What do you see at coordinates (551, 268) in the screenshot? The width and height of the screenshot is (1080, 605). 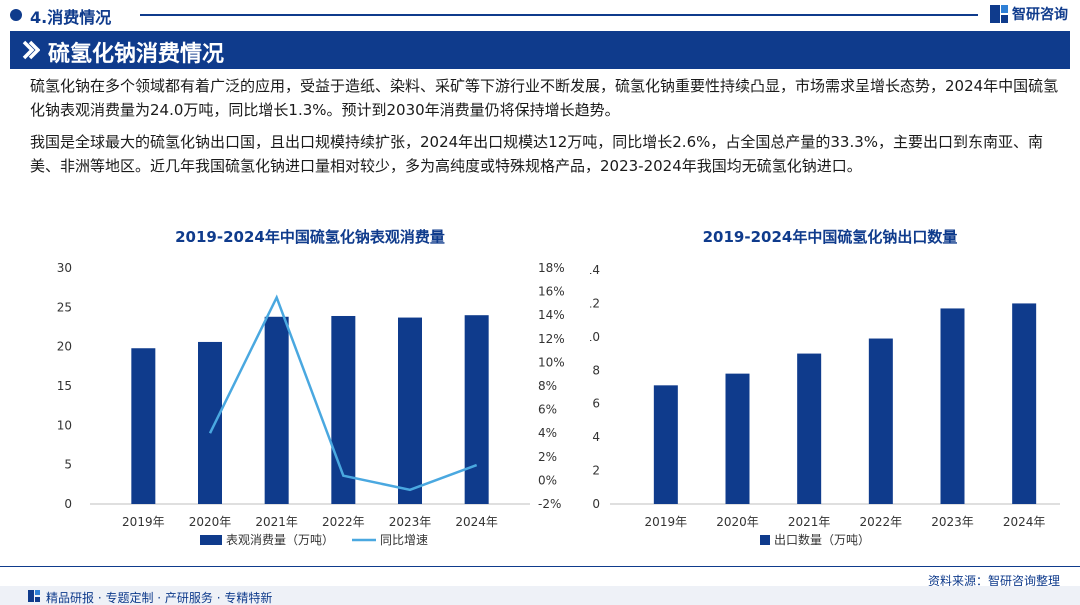 I see `y2-tick-label: 18%` at bounding box center [551, 268].